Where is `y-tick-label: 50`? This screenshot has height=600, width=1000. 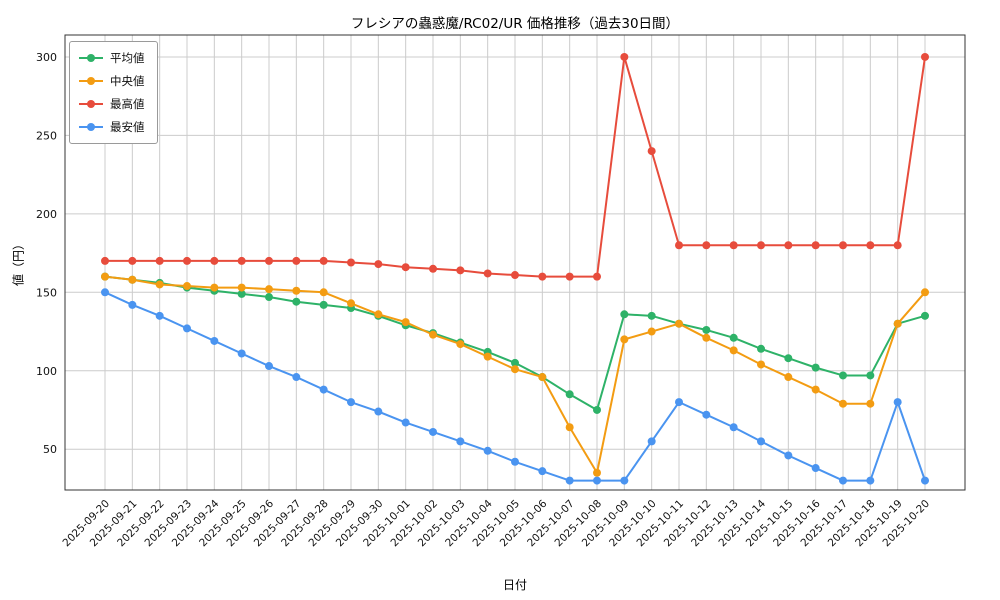
y-tick-label: 50 is located at coordinates (50, 449).